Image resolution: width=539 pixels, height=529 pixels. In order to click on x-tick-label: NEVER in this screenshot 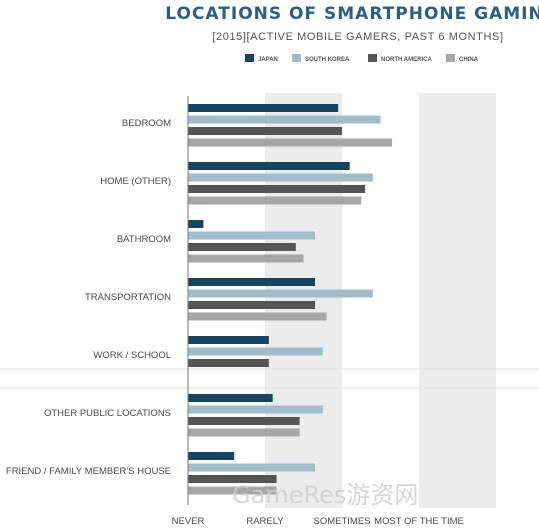, I will do `click(188, 521)`.